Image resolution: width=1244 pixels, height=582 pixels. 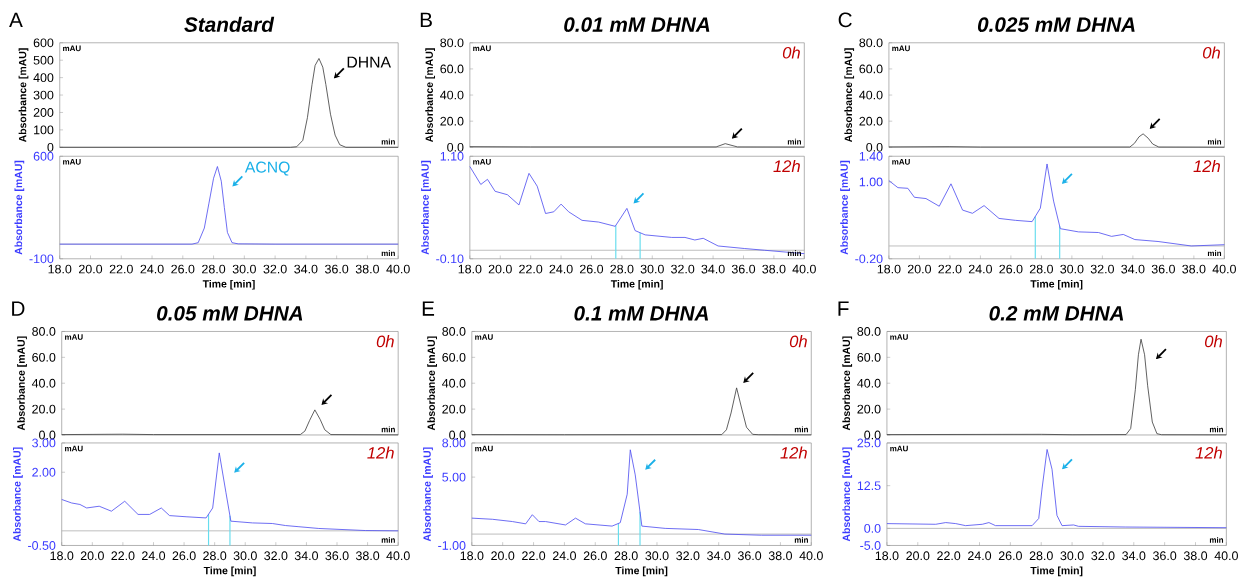 What do you see at coordinates (871, 182) in the screenshot?
I see `y-tick-label: 1.00` at bounding box center [871, 182].